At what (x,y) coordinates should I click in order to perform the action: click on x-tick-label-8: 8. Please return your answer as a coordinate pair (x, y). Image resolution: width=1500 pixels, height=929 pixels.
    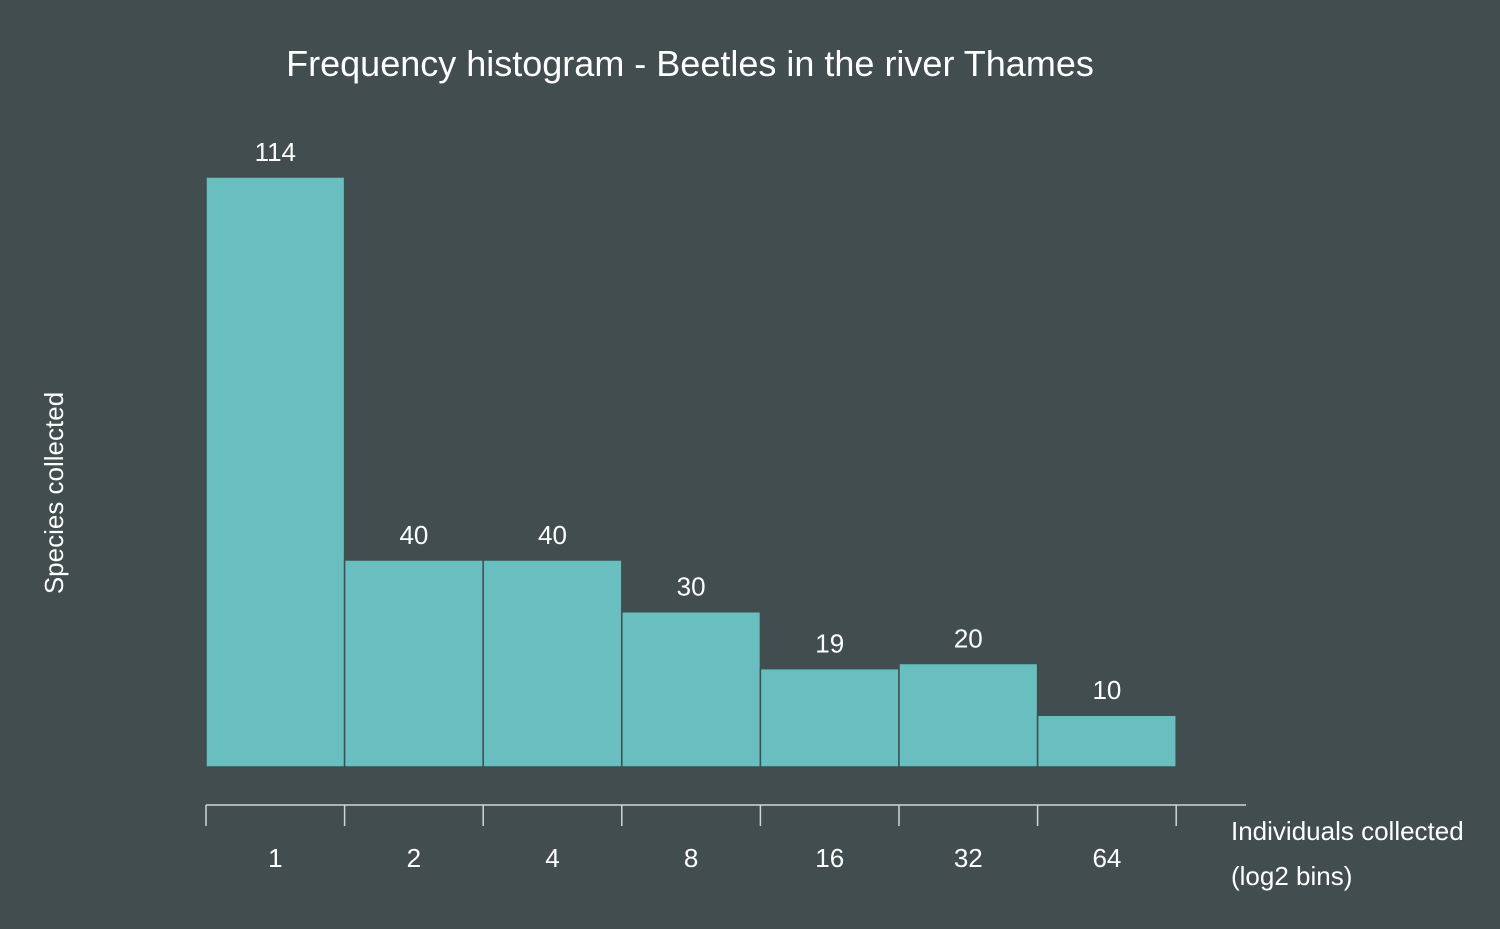
    Looking at the image, I should click on (691, 858).